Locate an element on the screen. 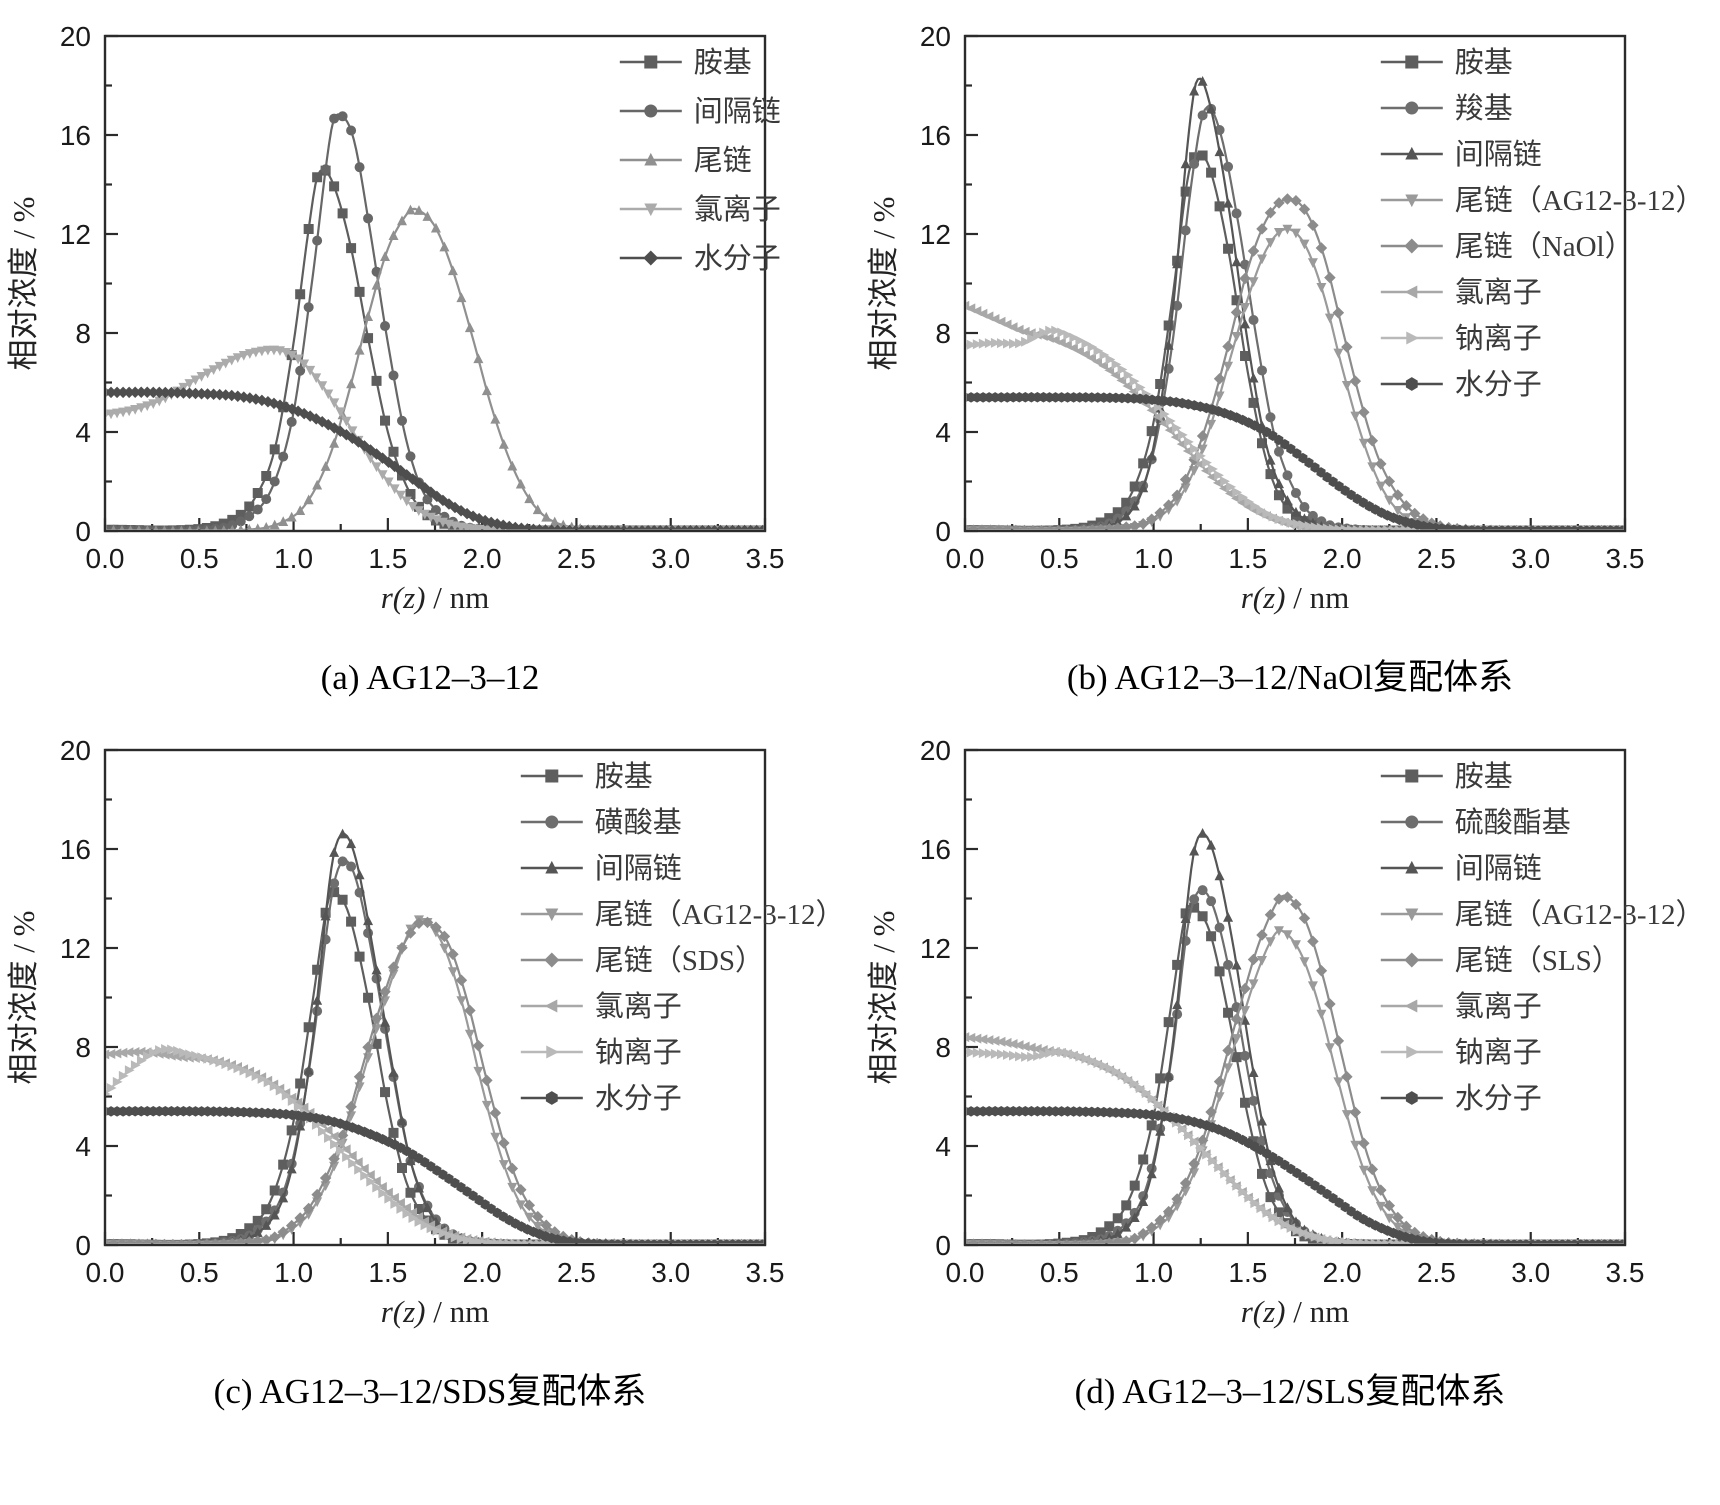  legend-item: 尾链（SDS） is located at coordinates (642, 960).